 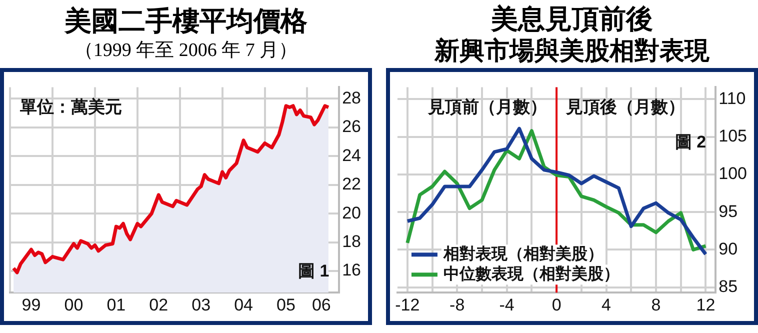 What do you see at coordinates (728, 286) in the screenshot?
I see `y-tick-label: 85` at bounding box center [728, 286].